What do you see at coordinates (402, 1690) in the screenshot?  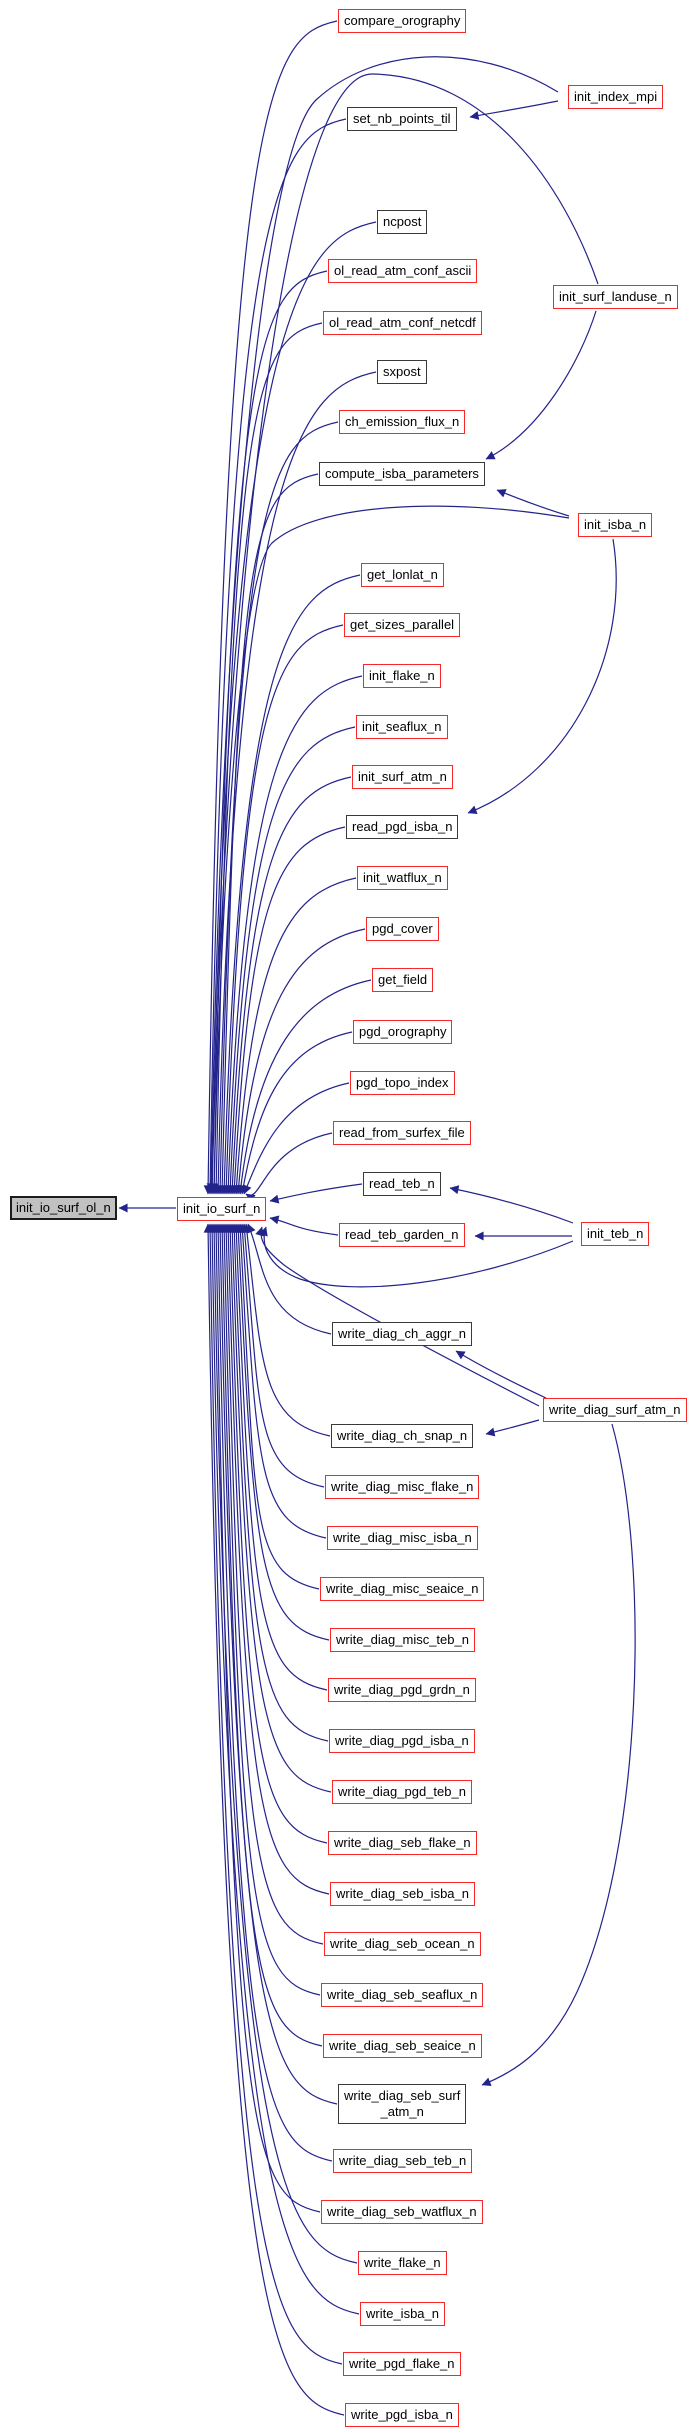 I see `node-write-diag-pgd-grdn-n: write_diag_pgd_grdn_n` at bounding box center [402, 1690].